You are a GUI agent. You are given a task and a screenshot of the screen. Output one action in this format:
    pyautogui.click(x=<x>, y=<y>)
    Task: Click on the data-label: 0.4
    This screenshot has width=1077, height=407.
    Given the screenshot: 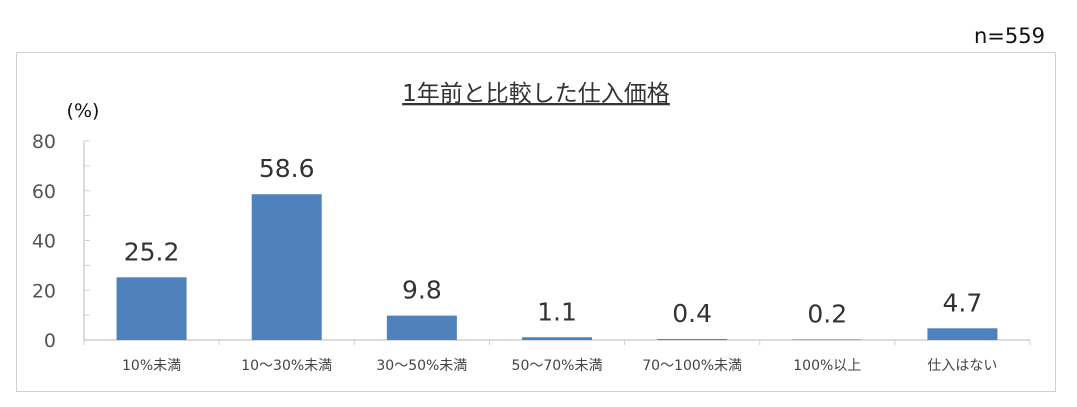 What is the action you would take?
    pyautogui.click(x=692, y=313)
    